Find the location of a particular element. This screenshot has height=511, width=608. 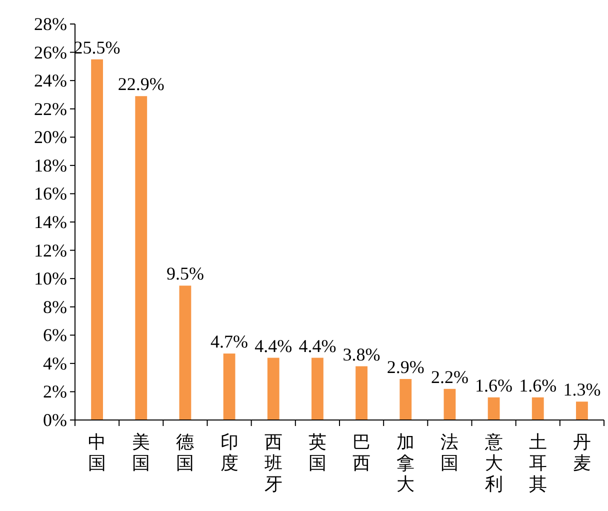

x-tick-label: 意大利 is located at coordinates (493, 463).